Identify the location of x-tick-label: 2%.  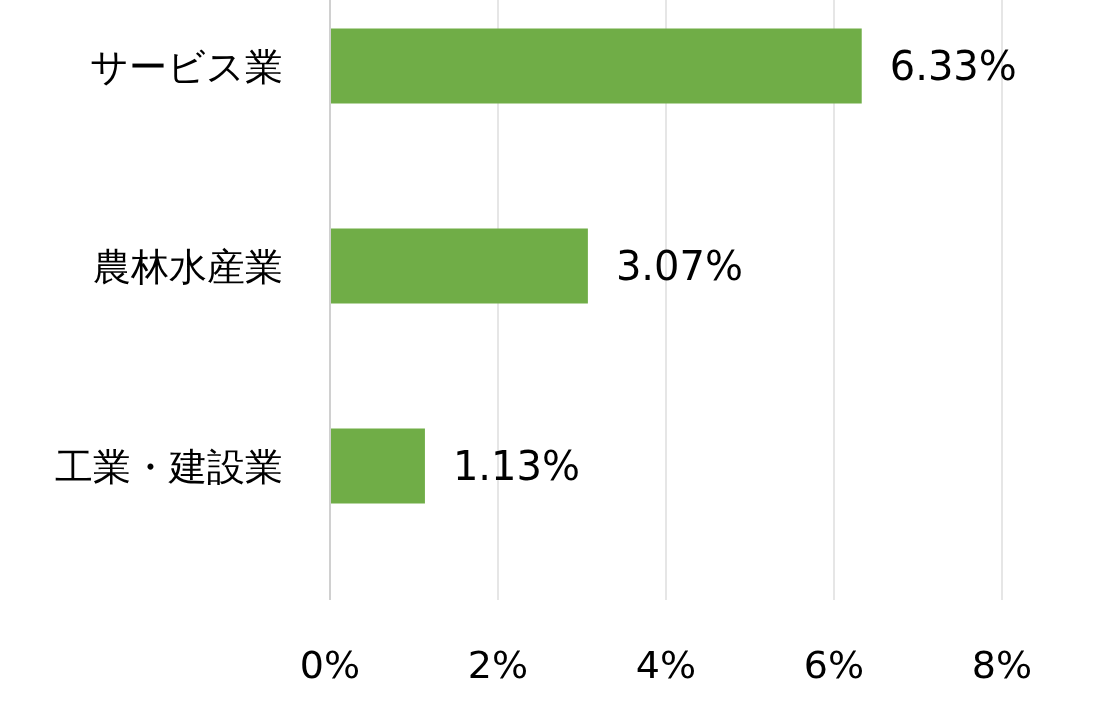
(498, 665).